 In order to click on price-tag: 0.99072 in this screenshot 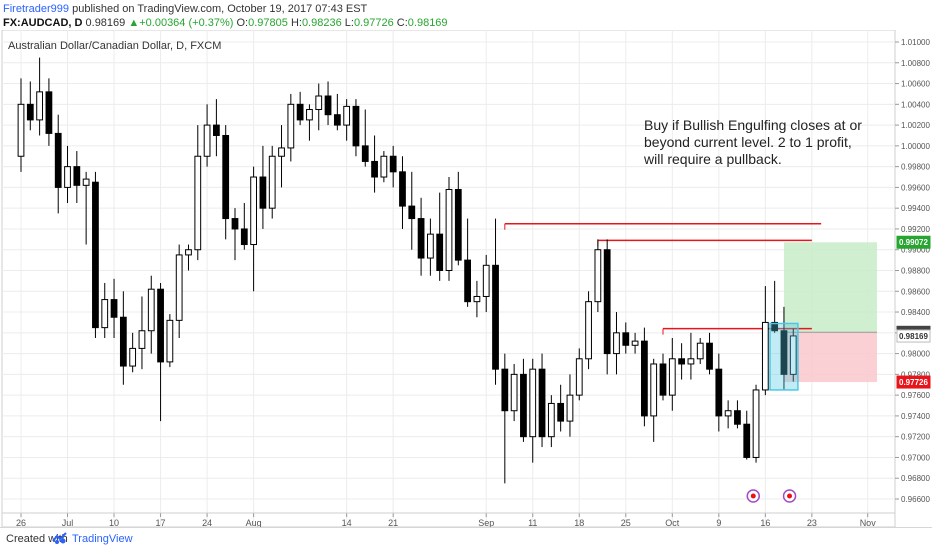, I will do `click(913, 242)`.